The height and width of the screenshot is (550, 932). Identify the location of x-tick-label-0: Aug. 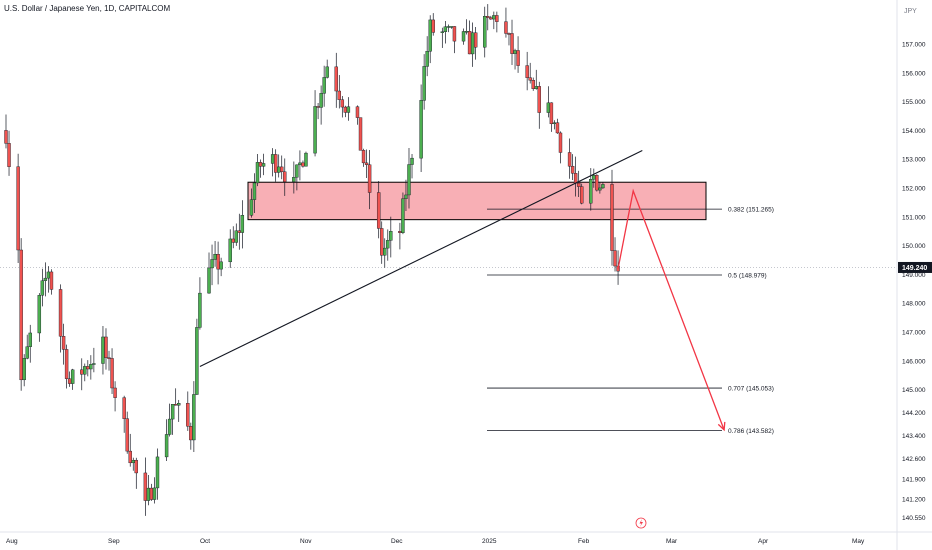
(12, 541).